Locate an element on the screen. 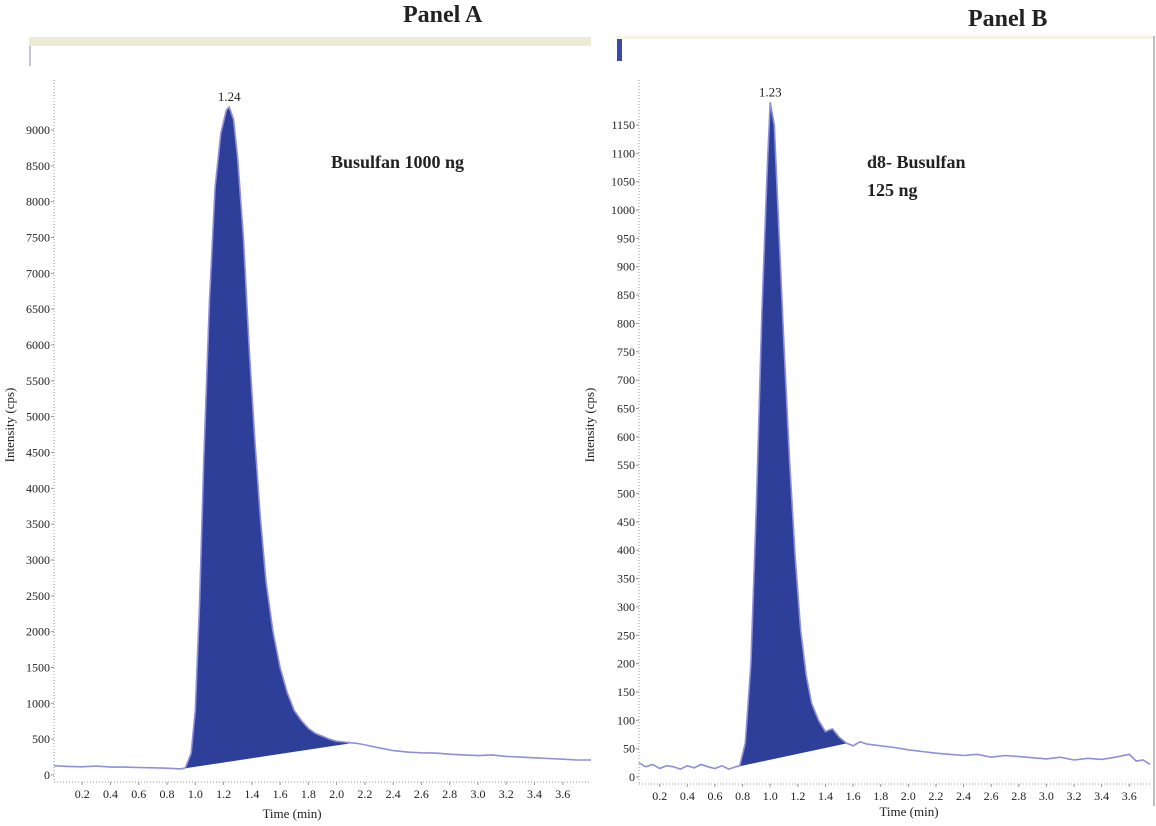 The image size is (1156, 826). panel-a-x-tick-label: 3.4 is located at coordinates (534, 794).